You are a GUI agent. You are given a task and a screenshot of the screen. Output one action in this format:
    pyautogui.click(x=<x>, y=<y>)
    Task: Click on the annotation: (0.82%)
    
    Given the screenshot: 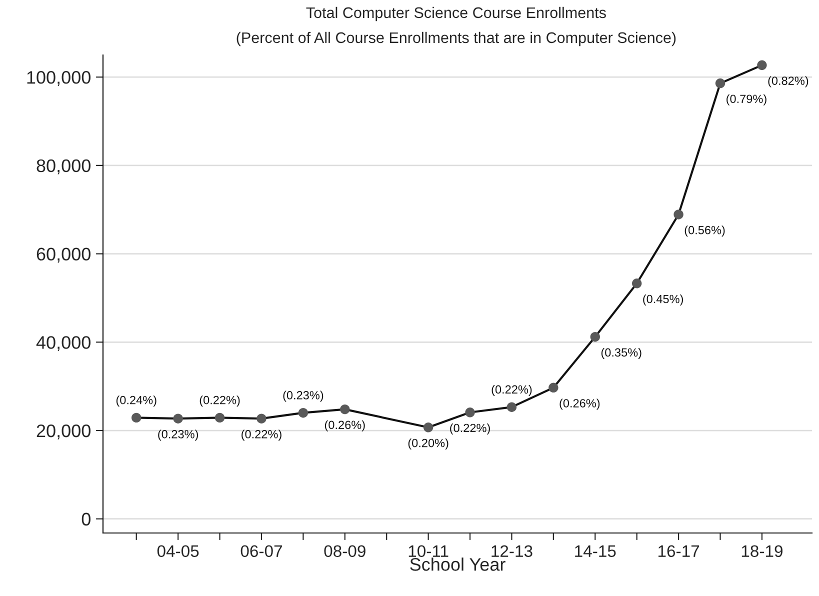 What is the action you would take?
    pyautogui.click(x=788, y=82)
    